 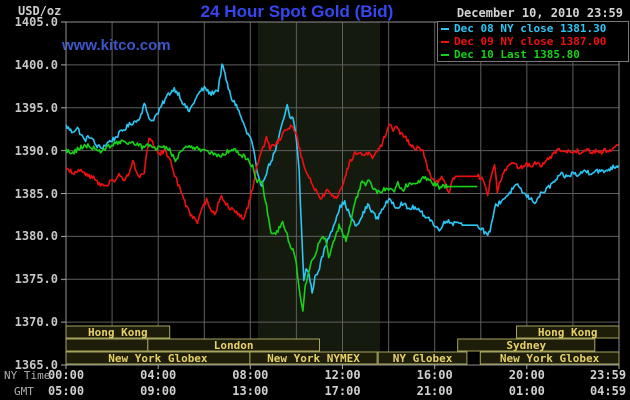 I want to click on kitco-watermark: www.kitco.com, so click(x=116, y=45).